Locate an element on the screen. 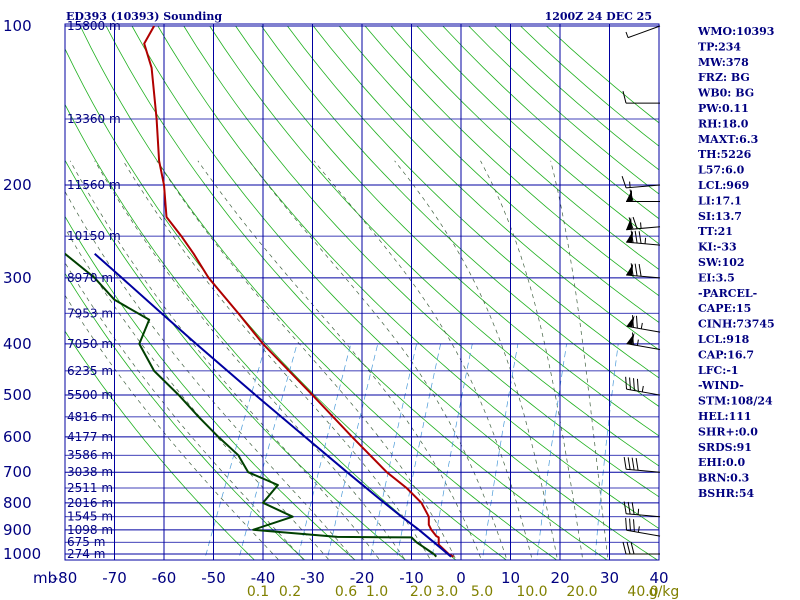  pressure-tick-label: 600 is located at coordinates (17, 437).